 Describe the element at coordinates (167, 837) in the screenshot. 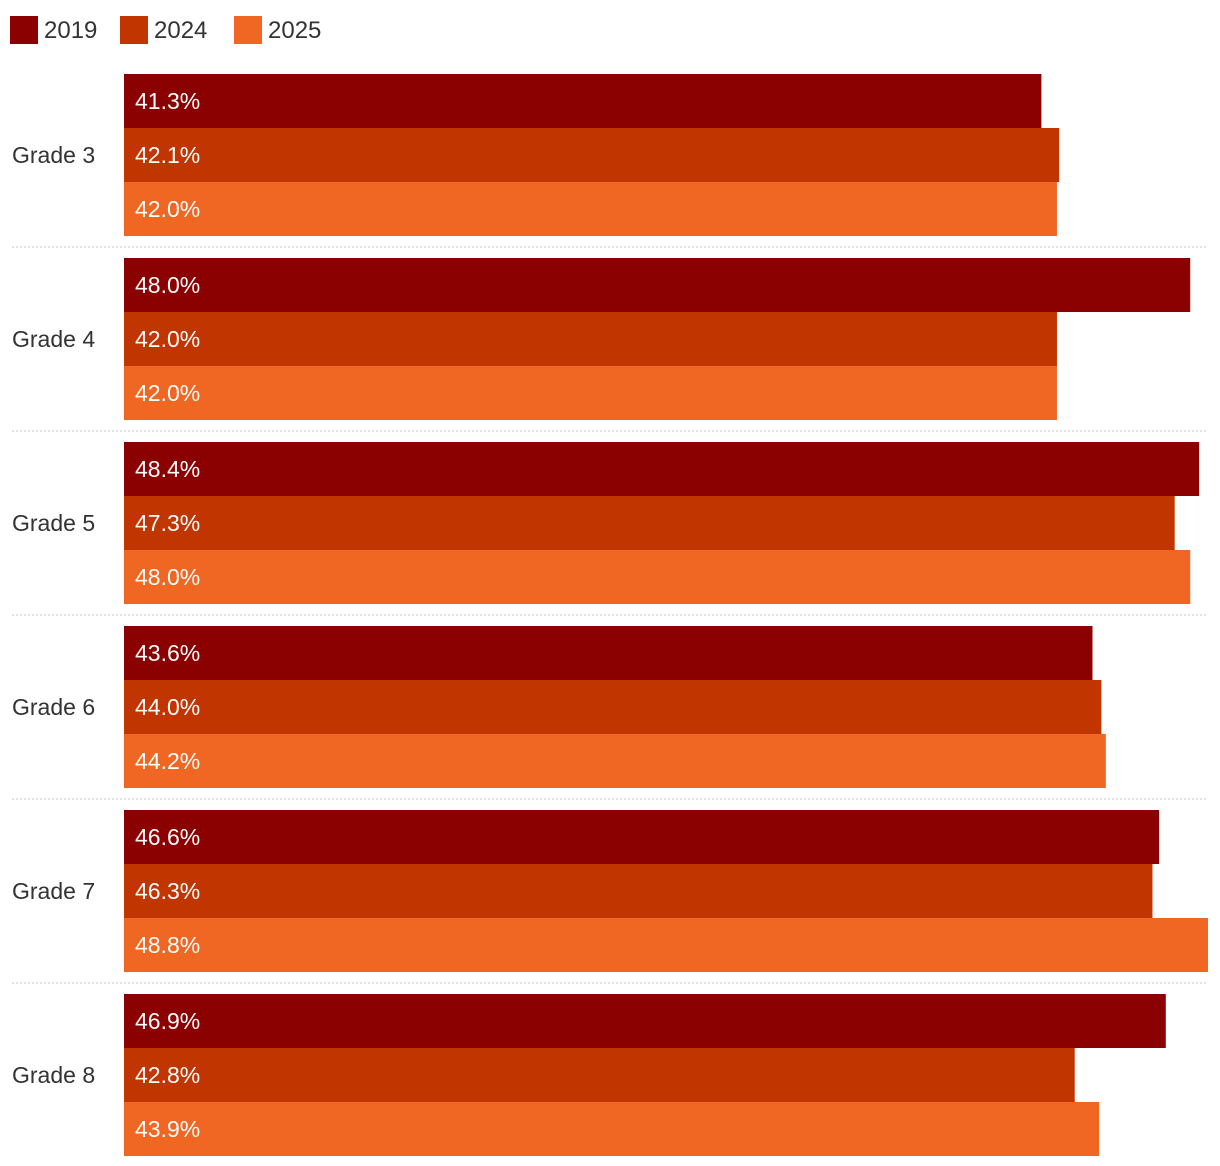

I see `bar-value-label: 46.6%` at that location.